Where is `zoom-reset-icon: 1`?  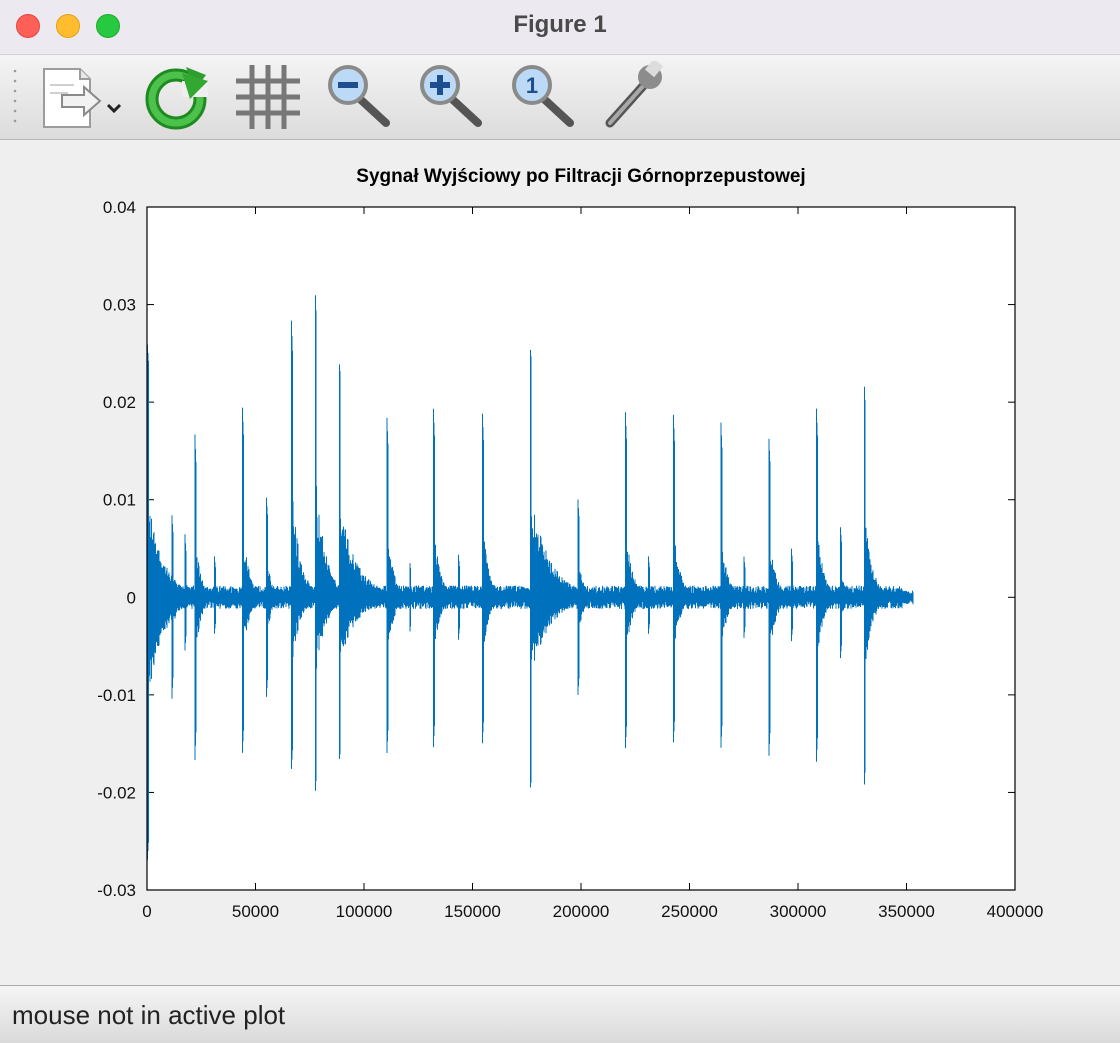
zoom-reset-icon: 1 is located at coordinates (543, 96).